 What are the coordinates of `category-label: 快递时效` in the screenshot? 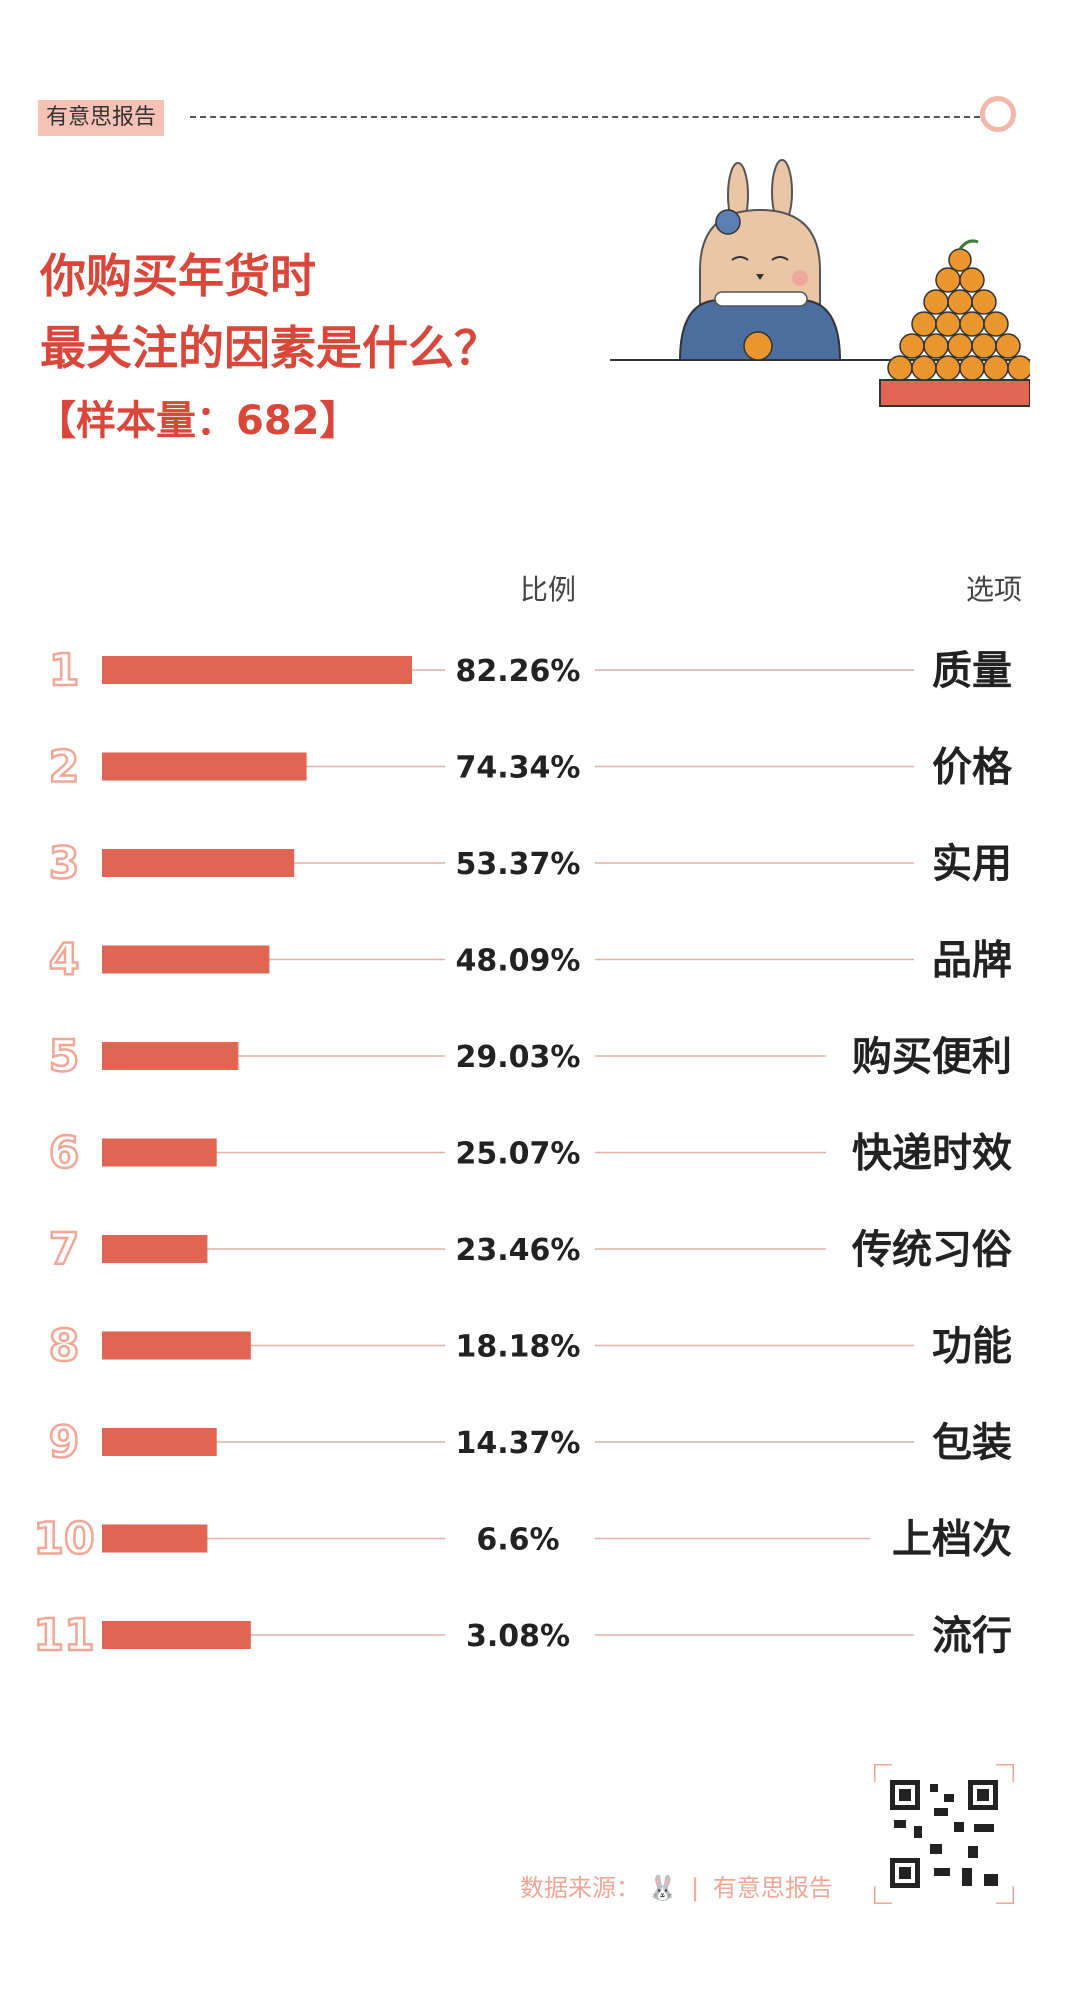 It's located at (932, 1154).